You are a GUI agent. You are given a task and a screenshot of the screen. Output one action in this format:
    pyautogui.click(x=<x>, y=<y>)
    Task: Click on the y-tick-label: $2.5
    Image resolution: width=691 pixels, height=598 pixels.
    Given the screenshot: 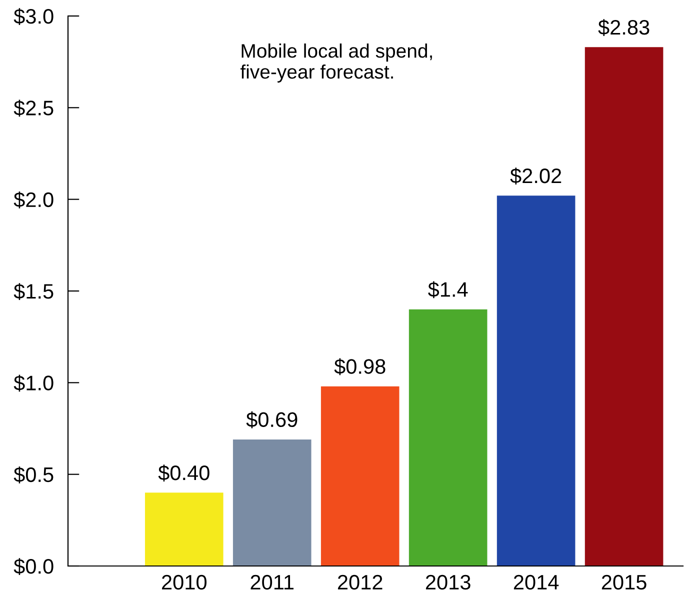 What is the action you would take?
    pyautogui.click(x=34, y=108)
    